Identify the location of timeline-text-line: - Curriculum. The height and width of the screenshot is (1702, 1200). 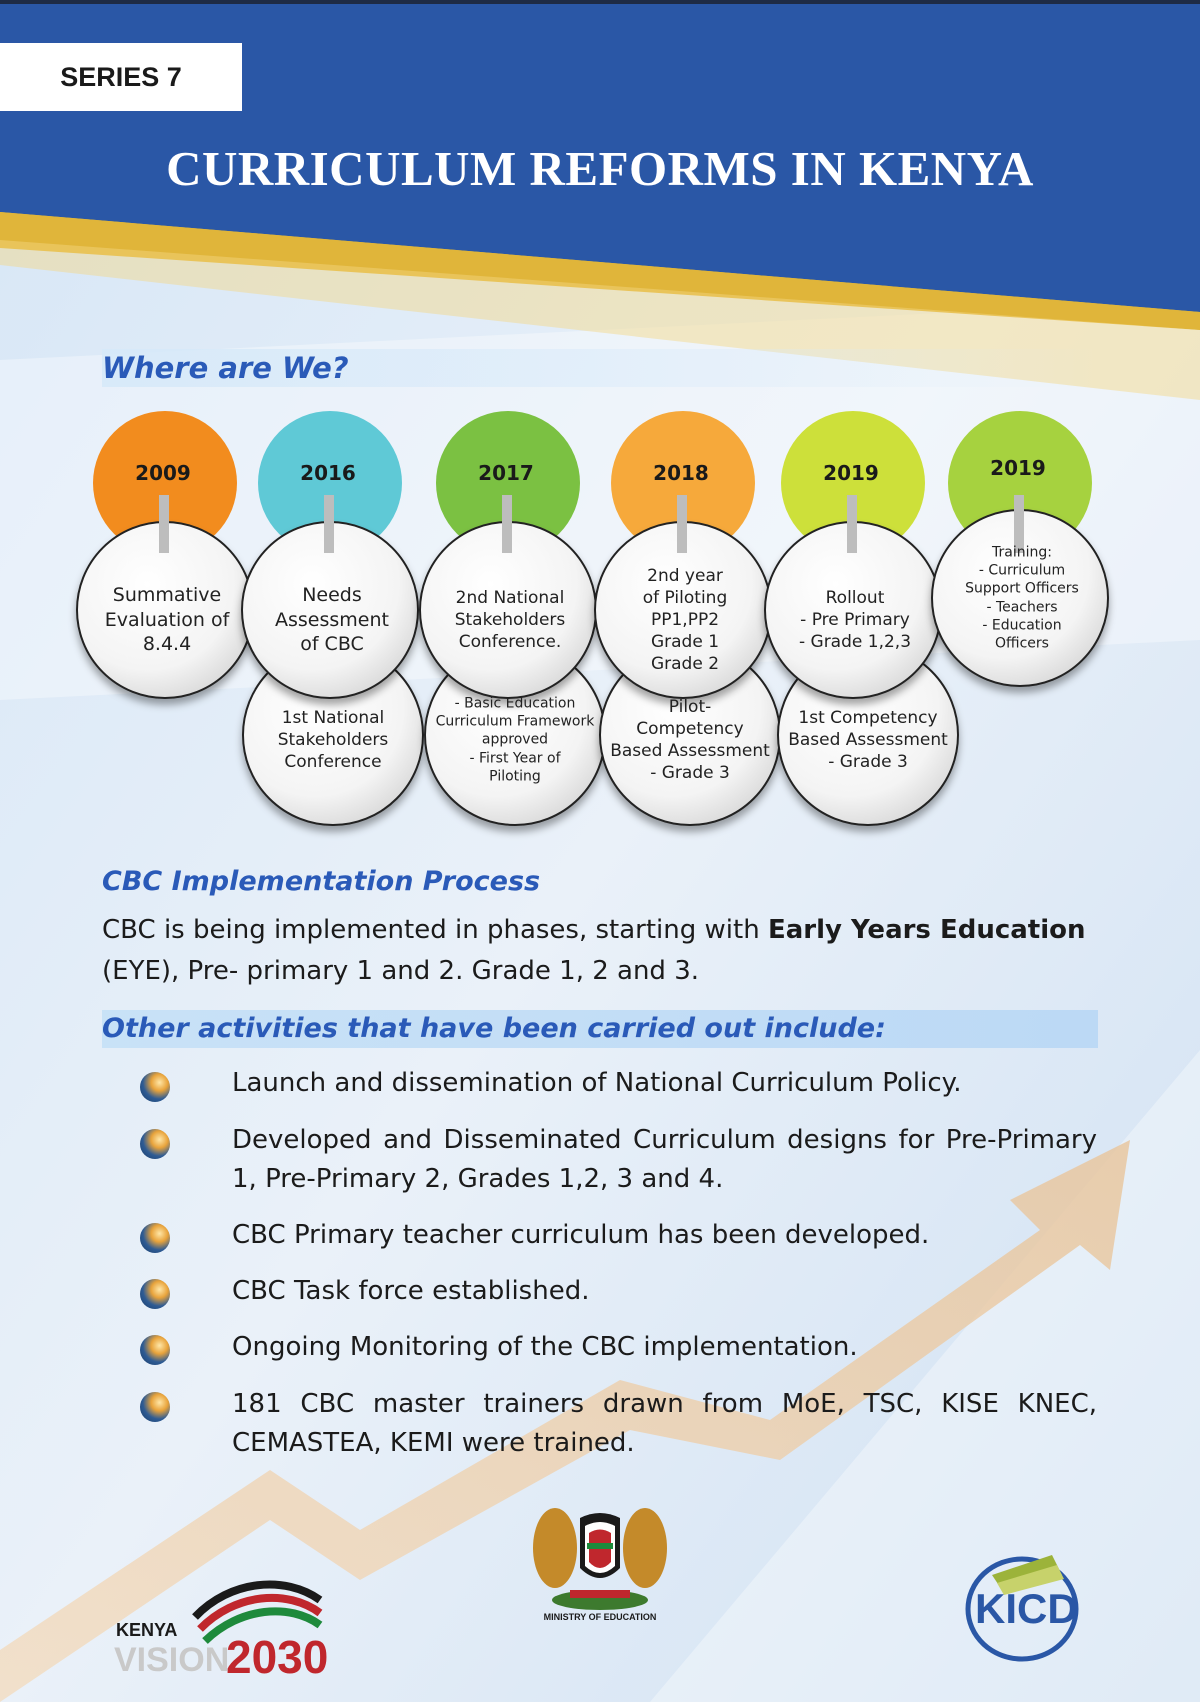
(1022, 570).